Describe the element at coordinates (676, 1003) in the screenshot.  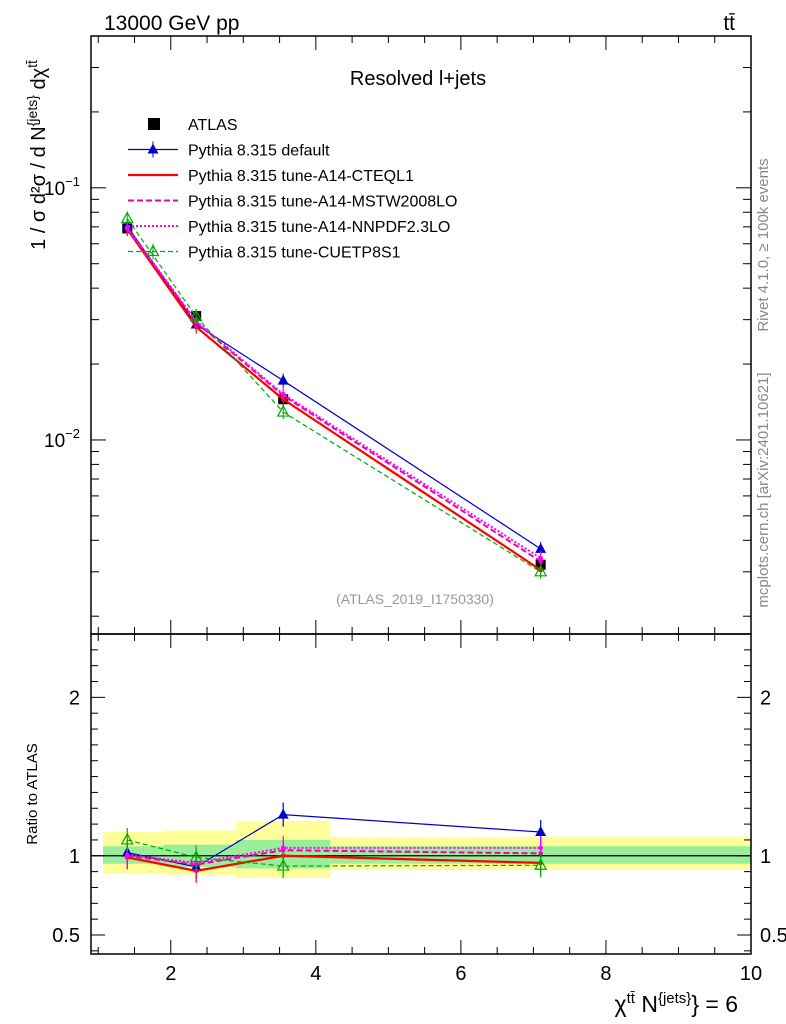
I see `x-axis-label: χtt̄ N{jets}} = 6` at that location.